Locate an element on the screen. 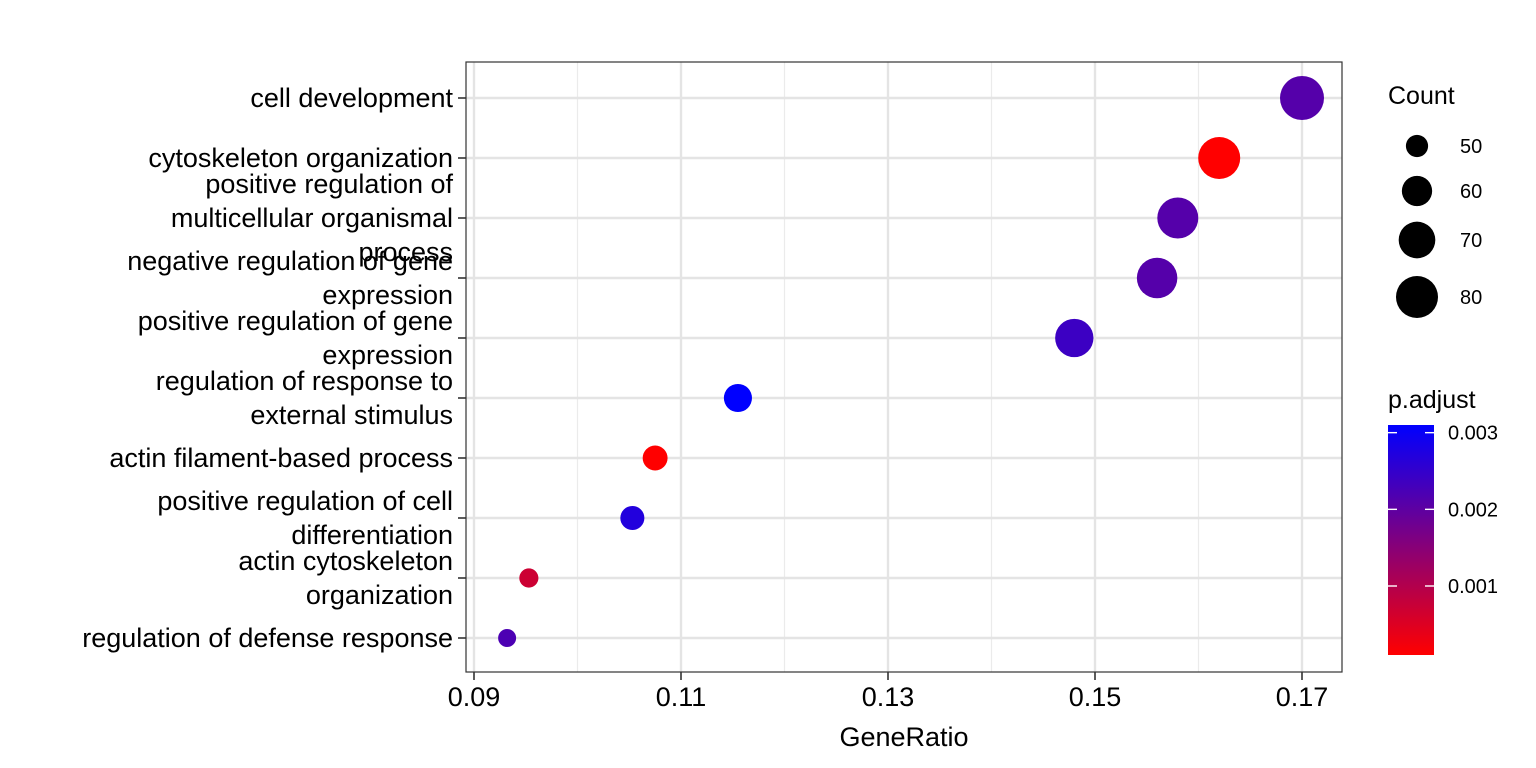  size-legend-label: 70 is located at coordinates (1471, 241).